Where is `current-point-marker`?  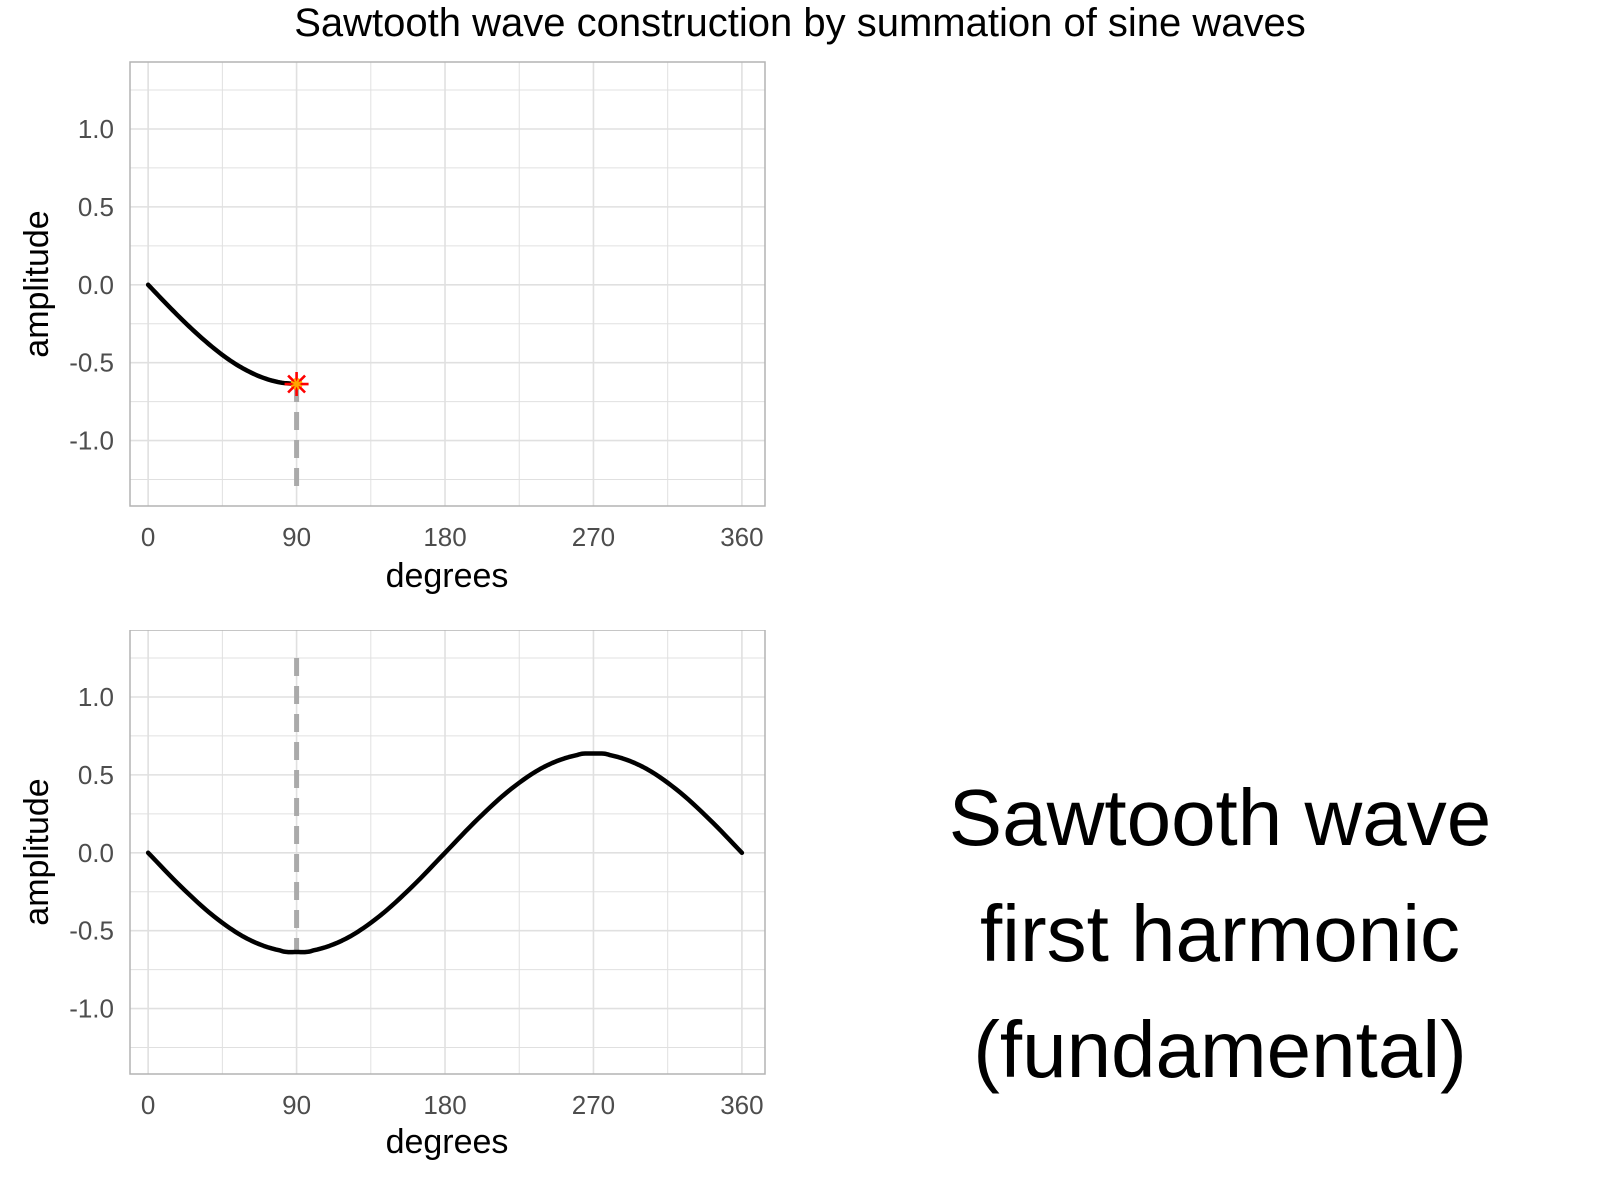 current-point-marker is located at coordinates (296, 384).